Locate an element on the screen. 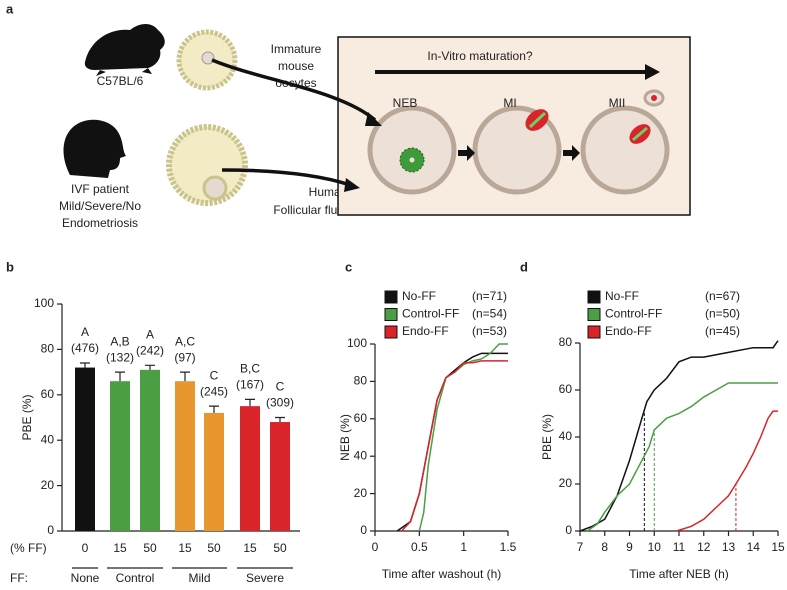 Image resolution: width=787 pixels, height=590 pixels. n-label: (132) is located at coordinates (120, 357).